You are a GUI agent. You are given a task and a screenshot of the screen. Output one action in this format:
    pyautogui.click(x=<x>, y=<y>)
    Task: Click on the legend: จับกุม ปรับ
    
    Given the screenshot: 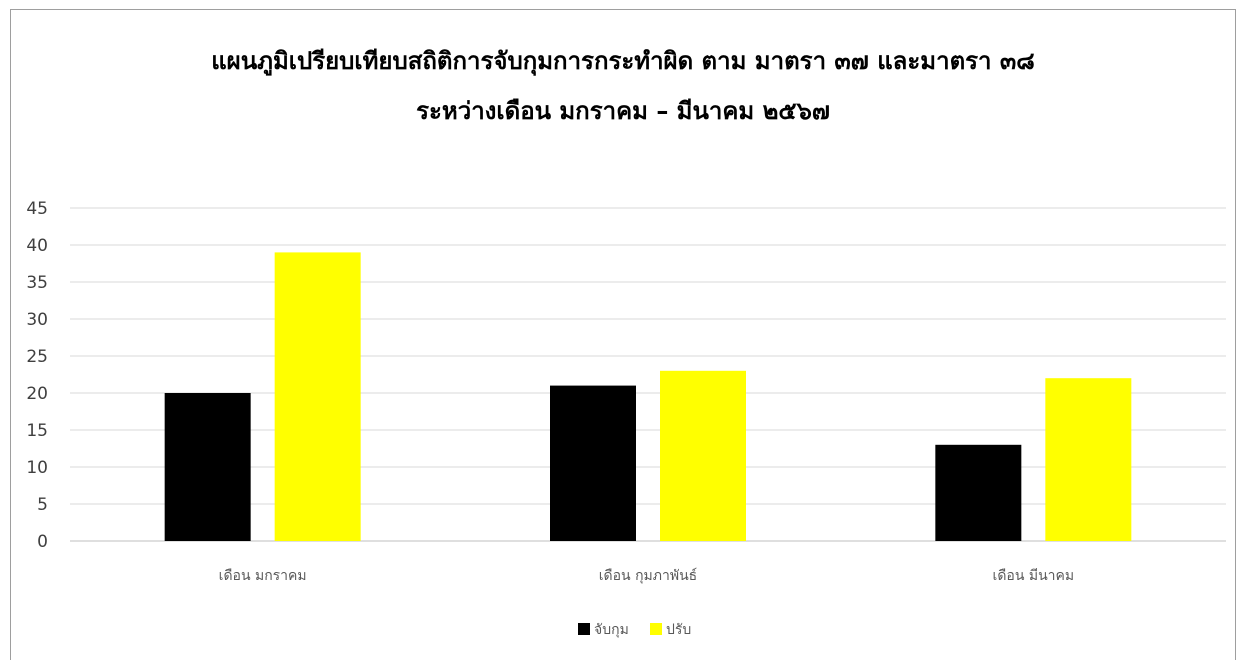 What is the action you would take?
    pyautogui.click(x=634, y=630)
    